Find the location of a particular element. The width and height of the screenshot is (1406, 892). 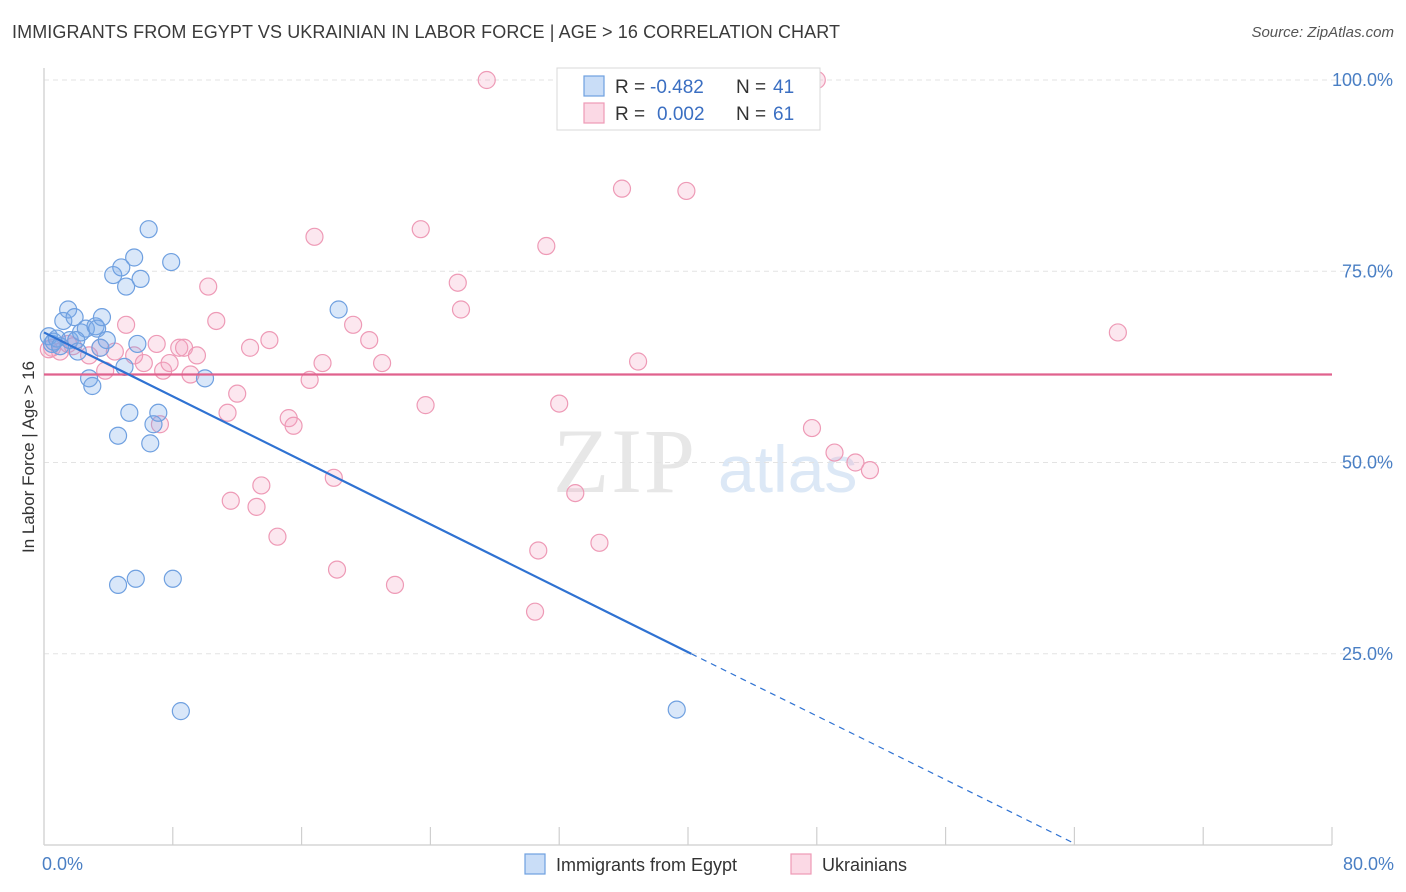

x-tick-label-max: 80.0% is located at coordinates (1368, 864).